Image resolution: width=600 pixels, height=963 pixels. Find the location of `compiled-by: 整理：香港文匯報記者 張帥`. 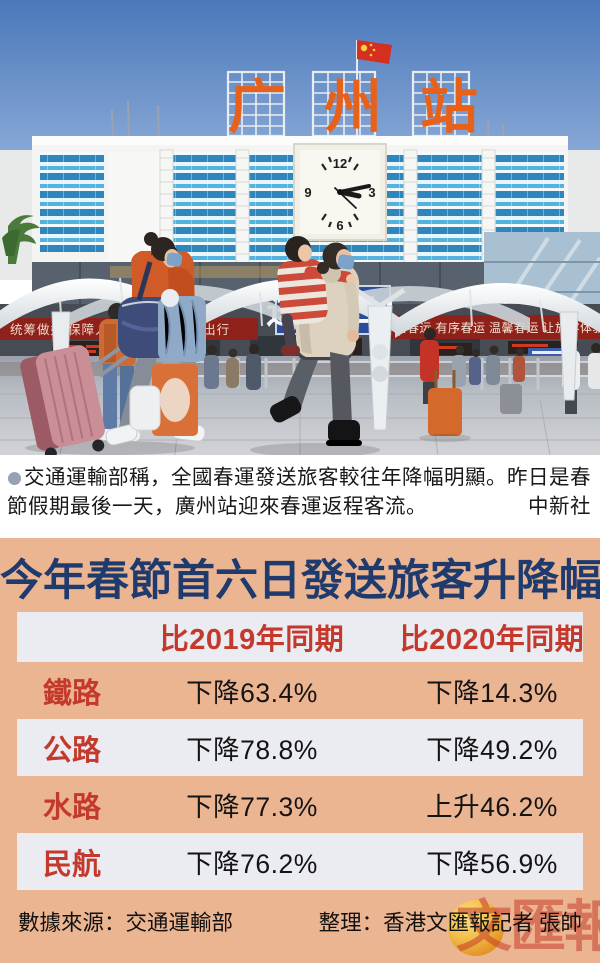

compiled-by: 整理：香港文匯報記者 張帥 is located at coordinates (450, 923).